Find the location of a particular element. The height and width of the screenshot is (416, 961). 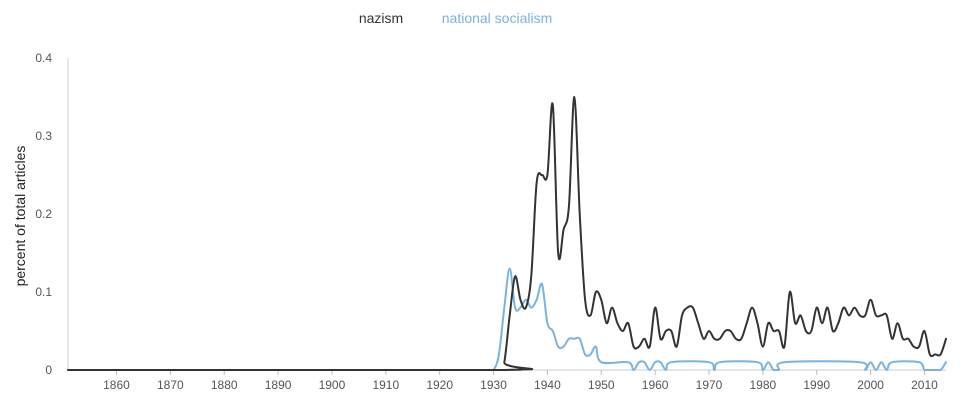

x-tick-label: 1940 is located at coordinates (547, 385).